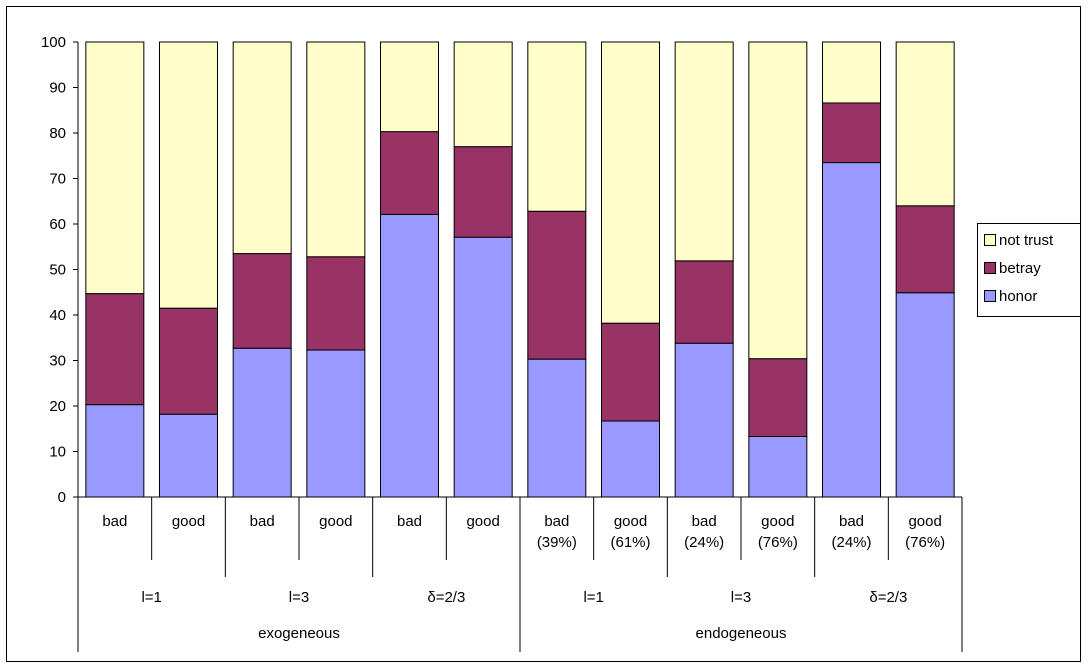 The image size is (1089, 669). I want to click on x-category-label-10-line-2: (76%), so click(778, 542).